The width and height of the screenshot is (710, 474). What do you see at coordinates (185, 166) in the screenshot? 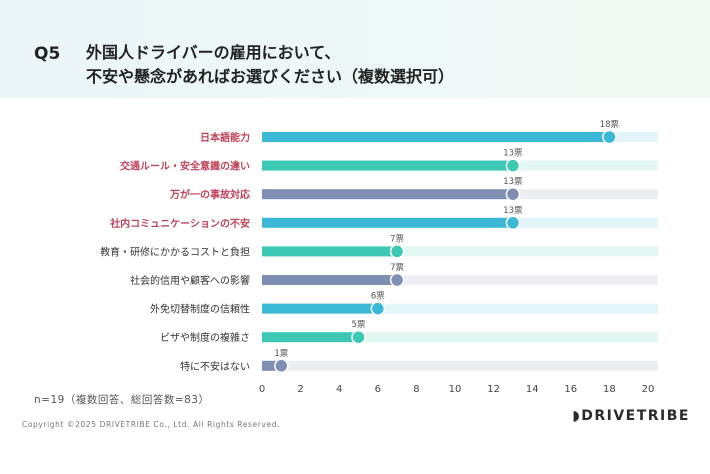
I see `category-label: 交通ルール・安全意識の違い` at bounding box center [185, 166].